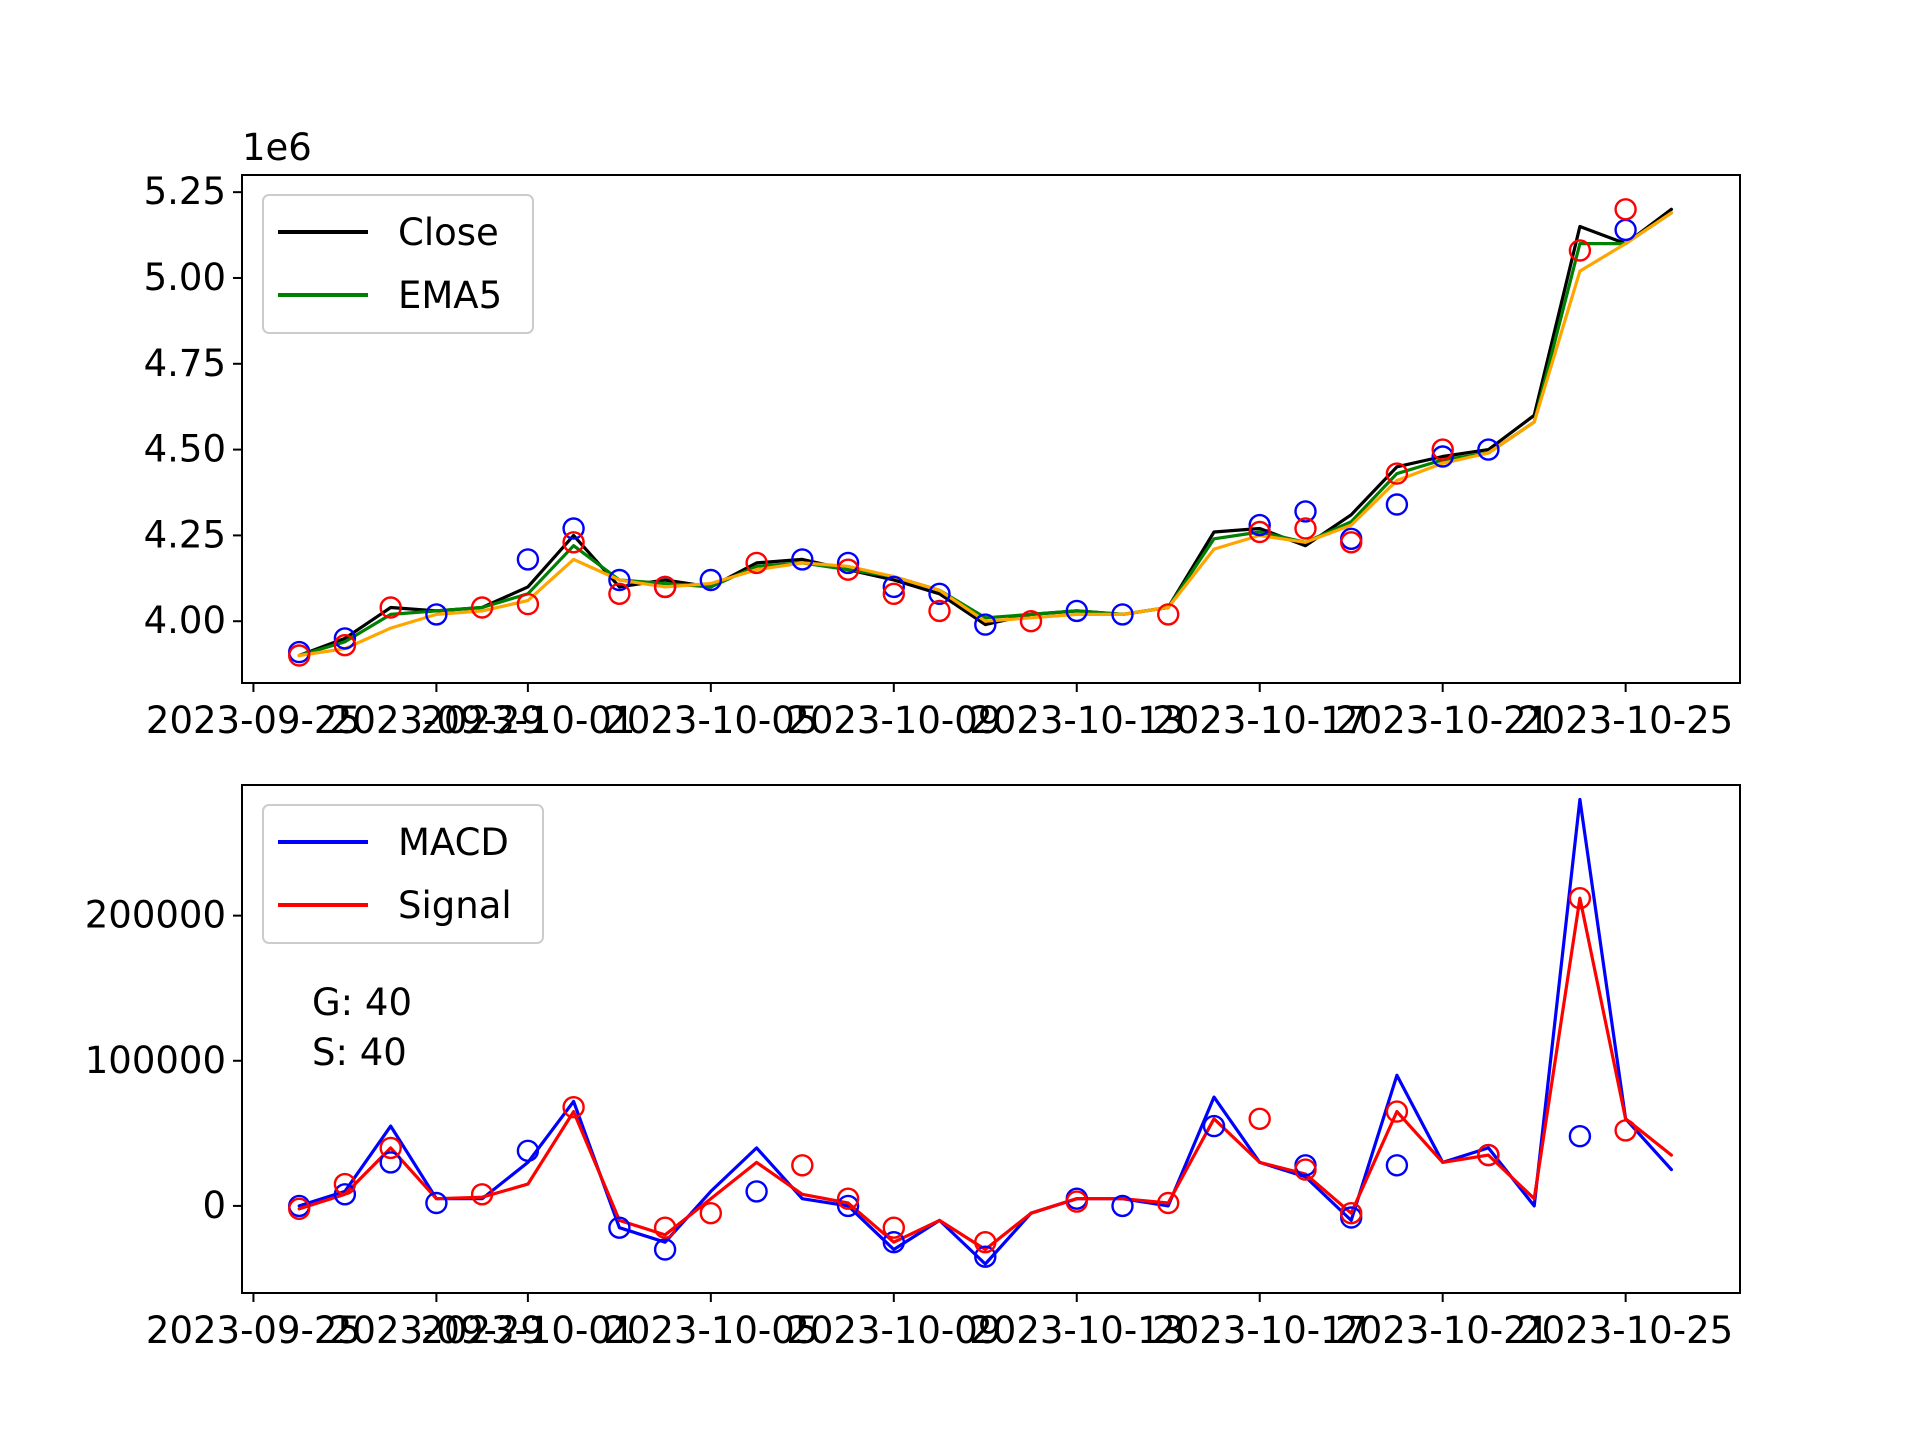 The width and height of the screenshot is (1920, 1440). What do you see at coordinates (436, 1330) in the screenshot?
I see `macd-x-tick-label: 2023-09-29` at bounding box center [436, 1330].